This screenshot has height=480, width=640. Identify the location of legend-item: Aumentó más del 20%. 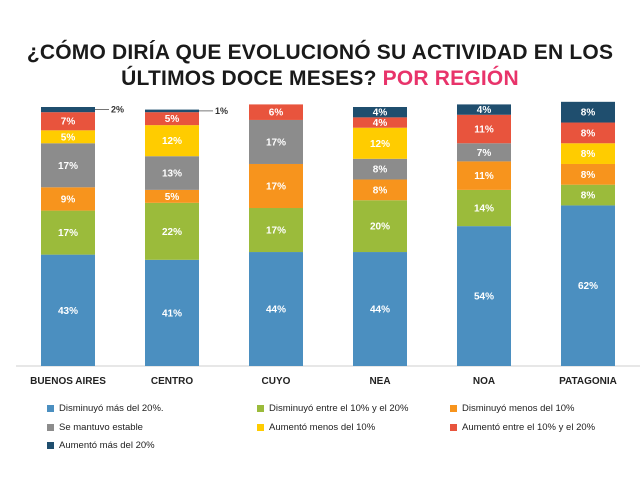
(101, 445).